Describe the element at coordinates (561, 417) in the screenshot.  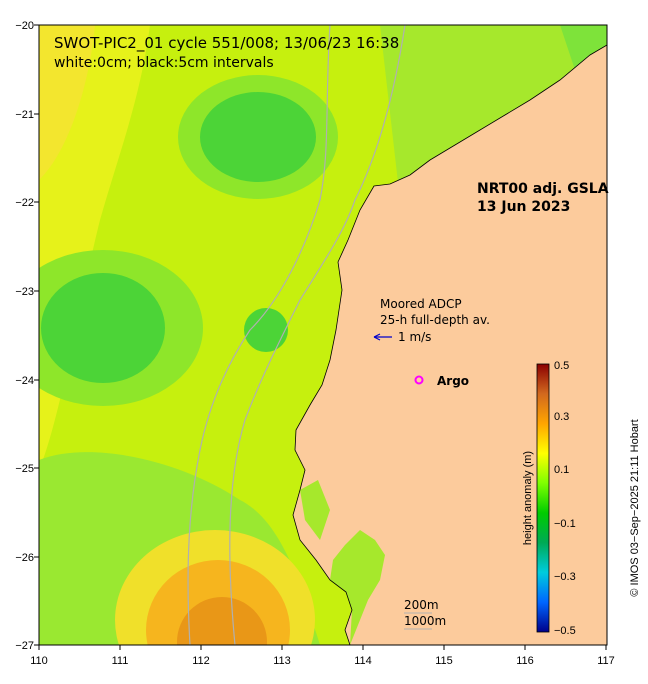
I see `colorbar-tick: 0.3` at that location.